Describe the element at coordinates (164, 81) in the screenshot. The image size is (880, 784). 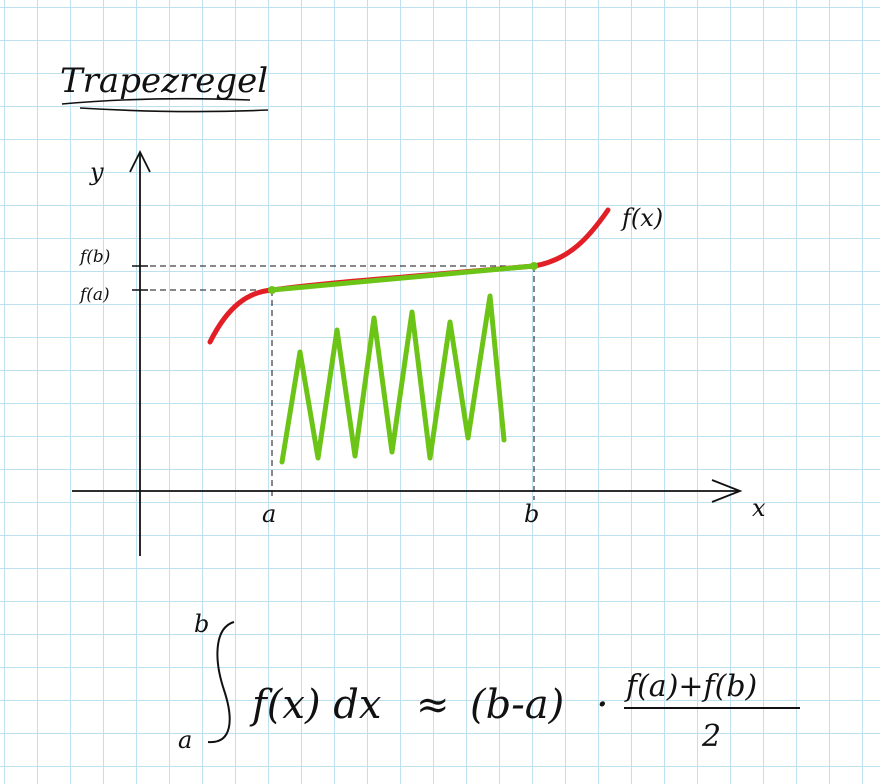
I see `title-text: Trapezregel` at that location.